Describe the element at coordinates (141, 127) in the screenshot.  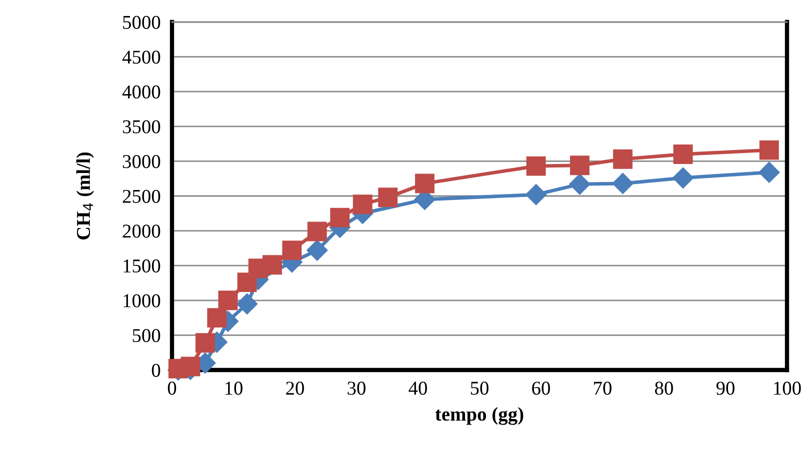
I see `y-tick-label: 3500` at that location.